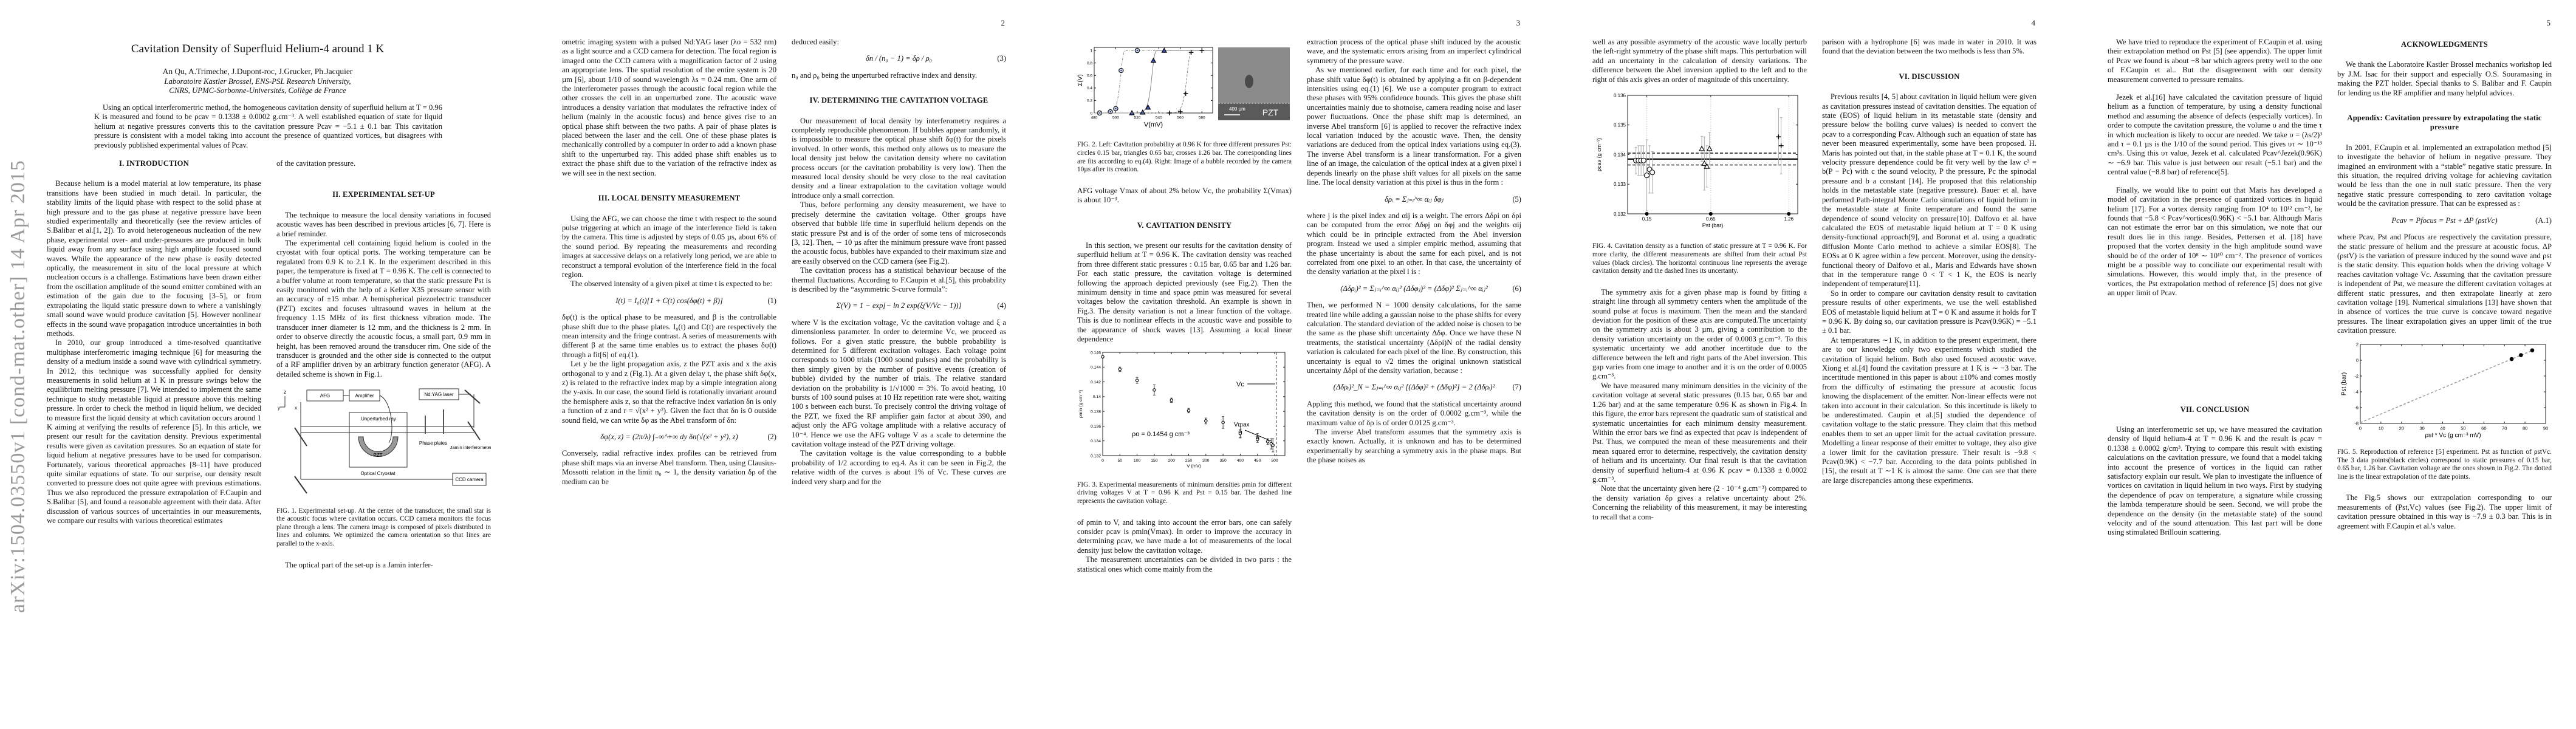  Describe the element at coordinates (1001, 59) in the screenshot. I see `equation-number: (3)` at that location.